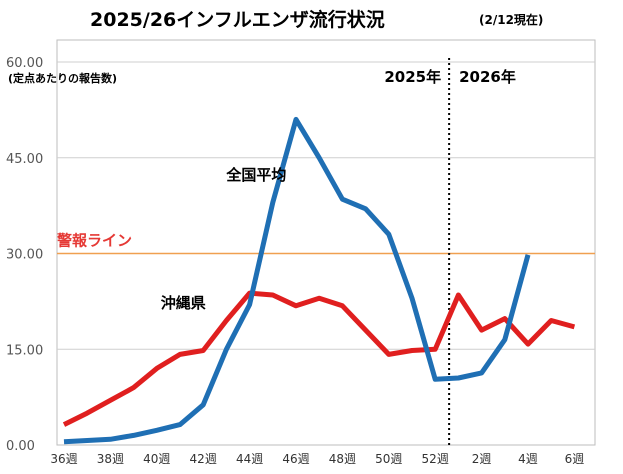 This screenshot has height=474, width=623. Describe the element at coordinates (295, 459) in the screenshot. I see `x-tick-label: 46週` at that location.